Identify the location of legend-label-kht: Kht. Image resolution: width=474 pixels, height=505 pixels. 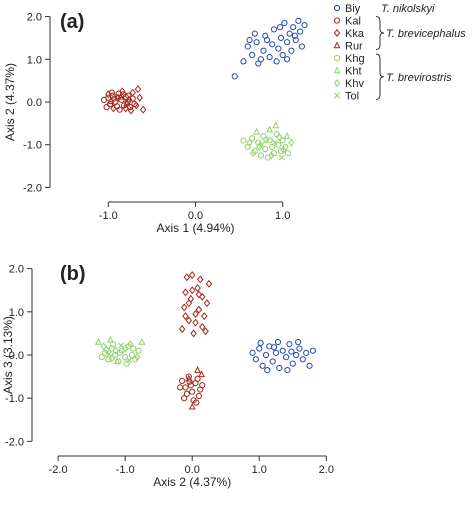
(353, 72).